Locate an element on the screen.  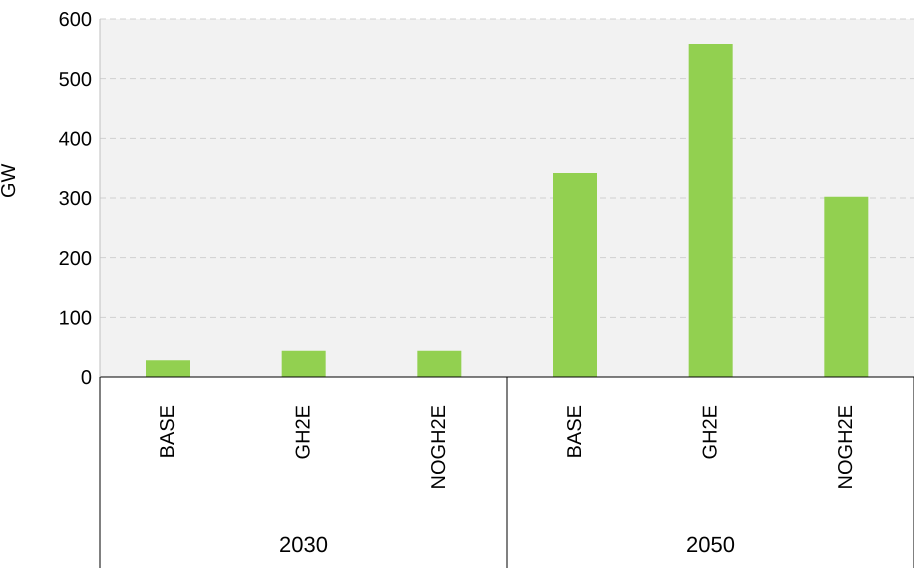
y-tick-label: 600 is located at coordinates (75, 20).